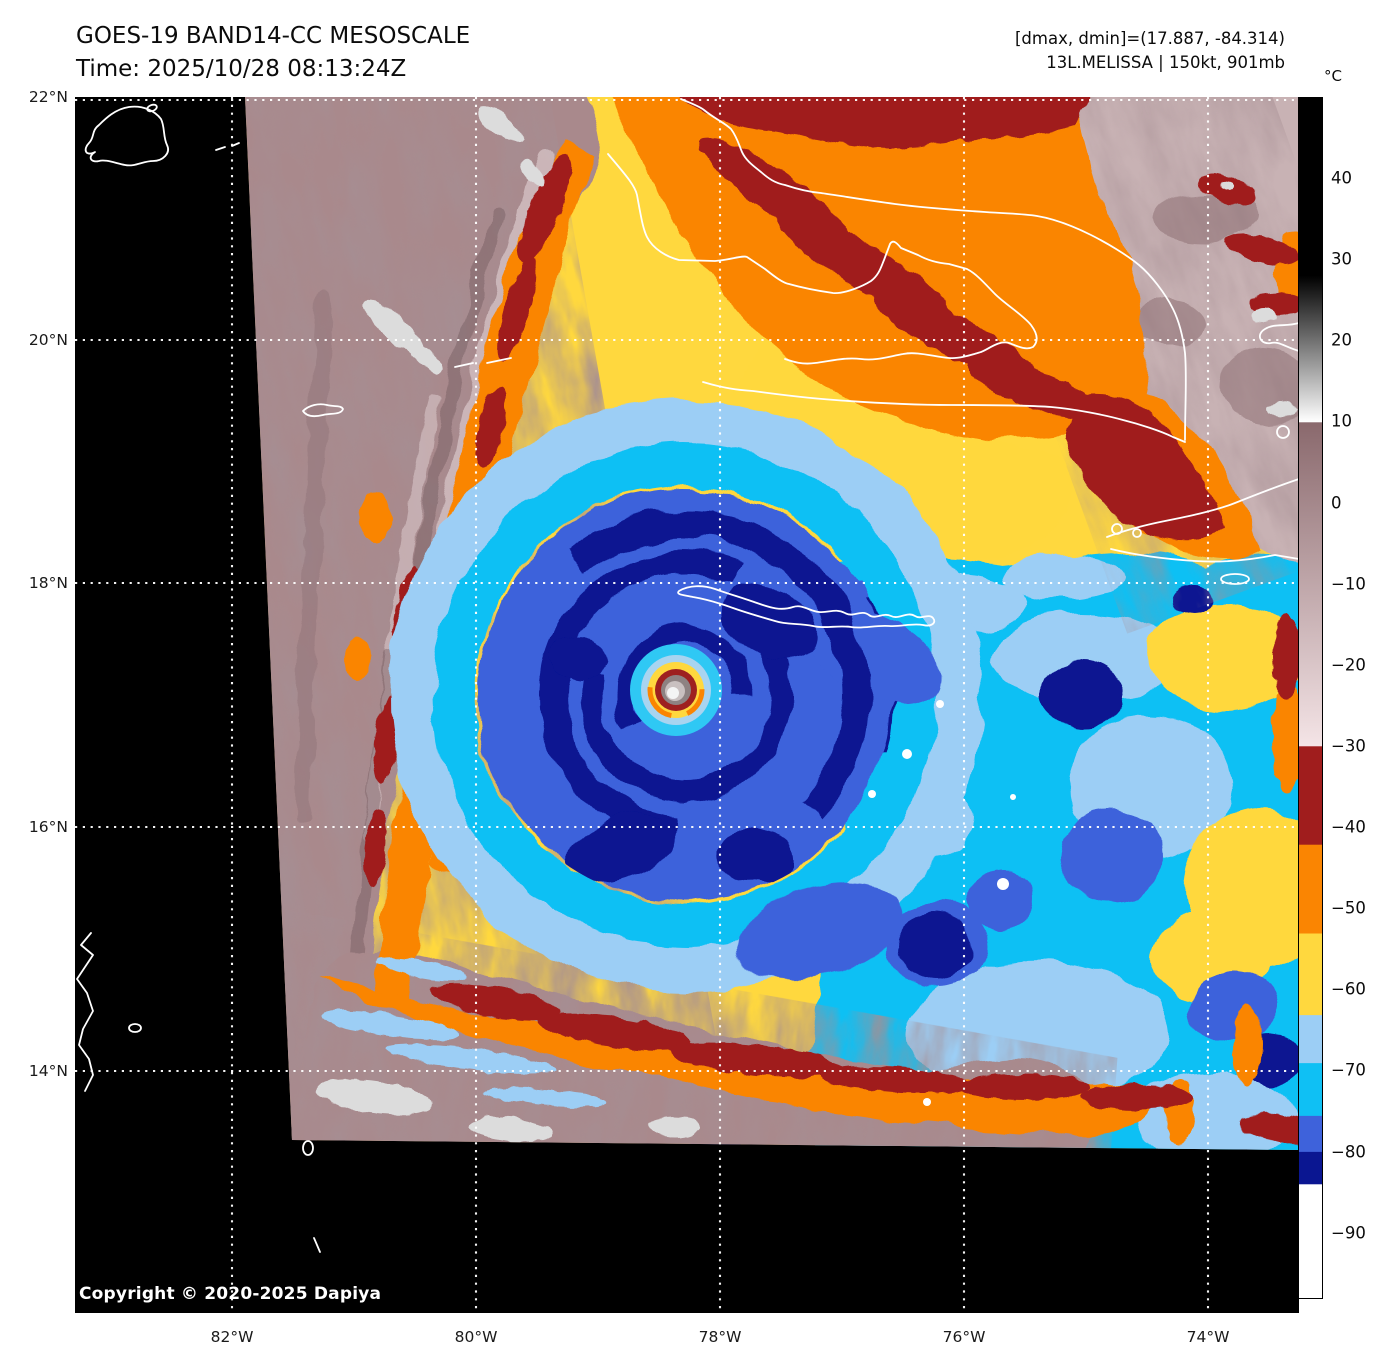 This screenshot has height=1361, width=1390. What do you see at coordinates (241, 69) in the screenshot?
I see `title-line-2: Time: 2025/10/28 08:13:24Z` at bounding box center [241, 69].